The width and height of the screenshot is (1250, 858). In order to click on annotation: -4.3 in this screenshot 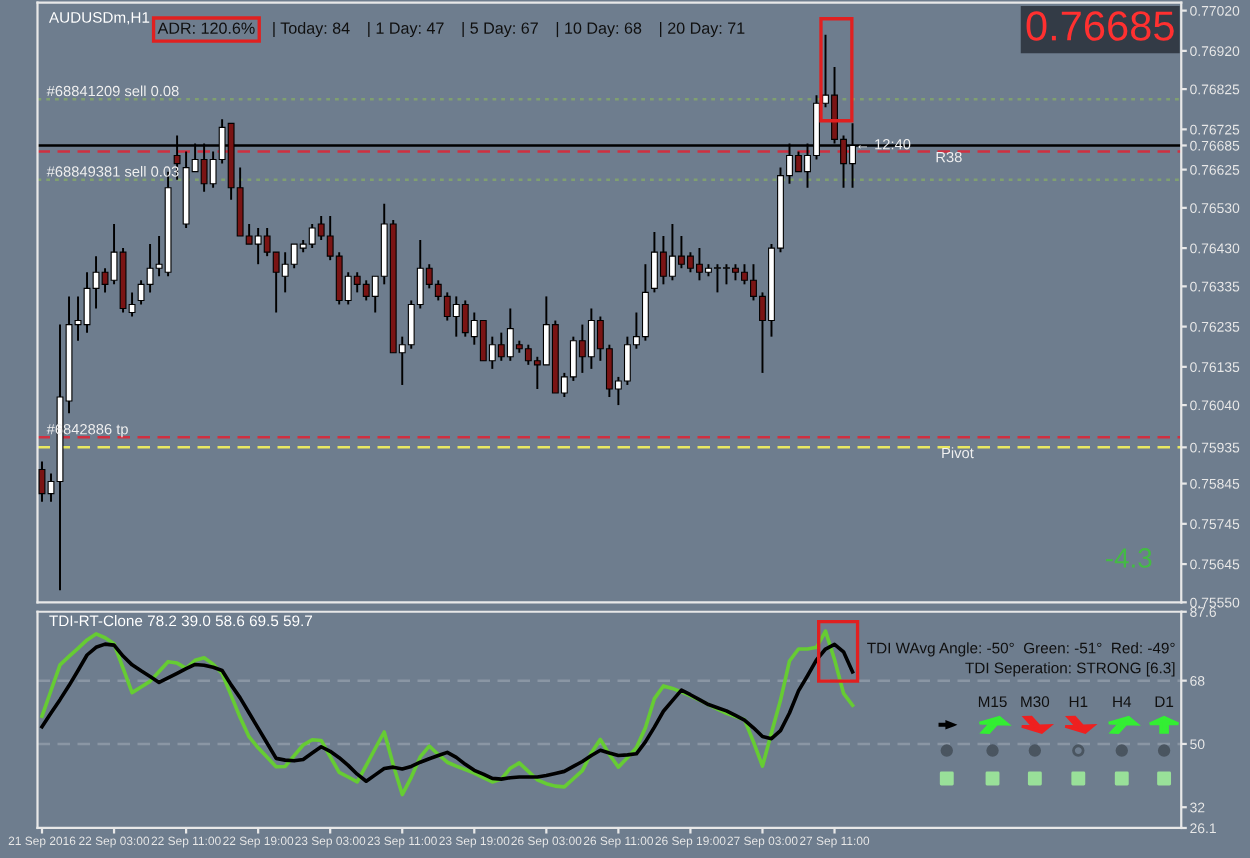, I will do `click(1129, 558)`.